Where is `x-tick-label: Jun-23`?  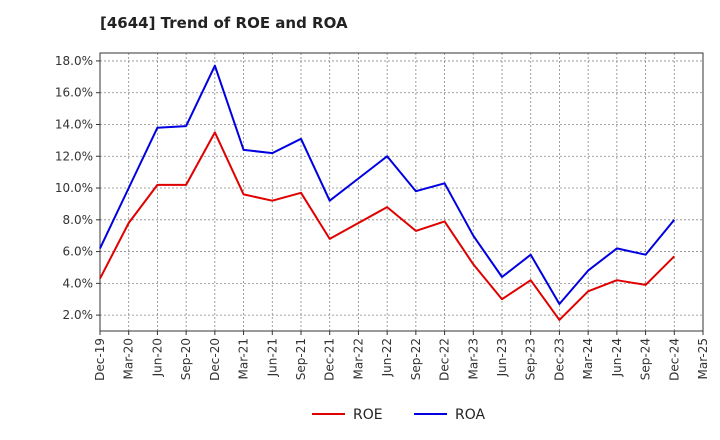 x-tick-label: Jun-23 is located at coordinates (502, 357).